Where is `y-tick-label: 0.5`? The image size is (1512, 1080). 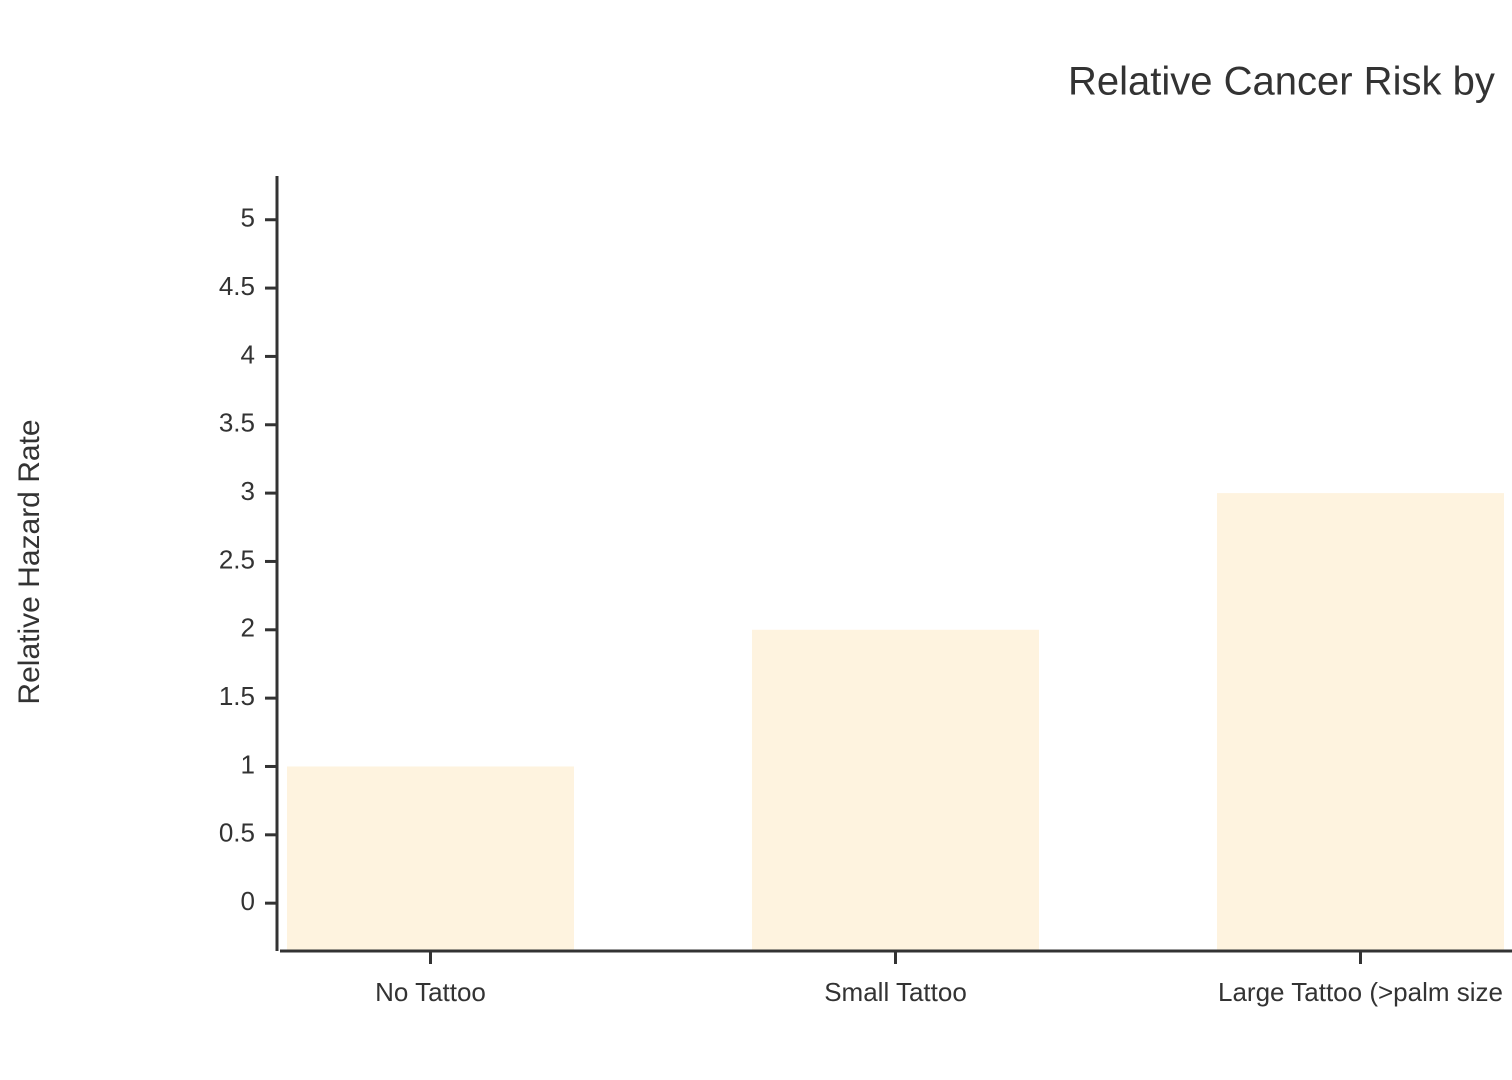 y-tick-label: 0.5 is located at coordinates (237, 833).